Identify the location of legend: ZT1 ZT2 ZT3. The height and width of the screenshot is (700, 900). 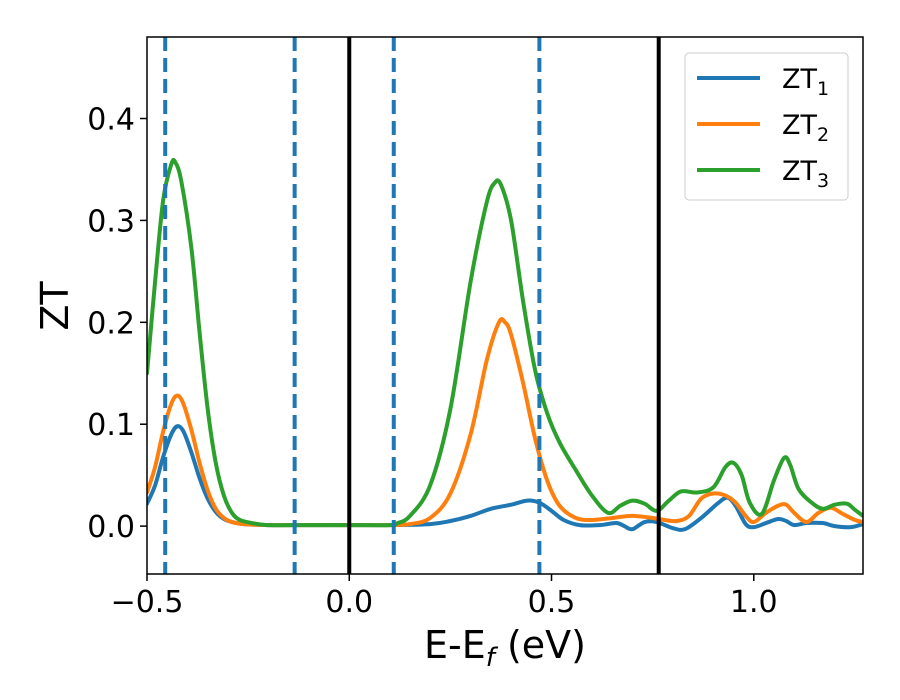
(766, 126).